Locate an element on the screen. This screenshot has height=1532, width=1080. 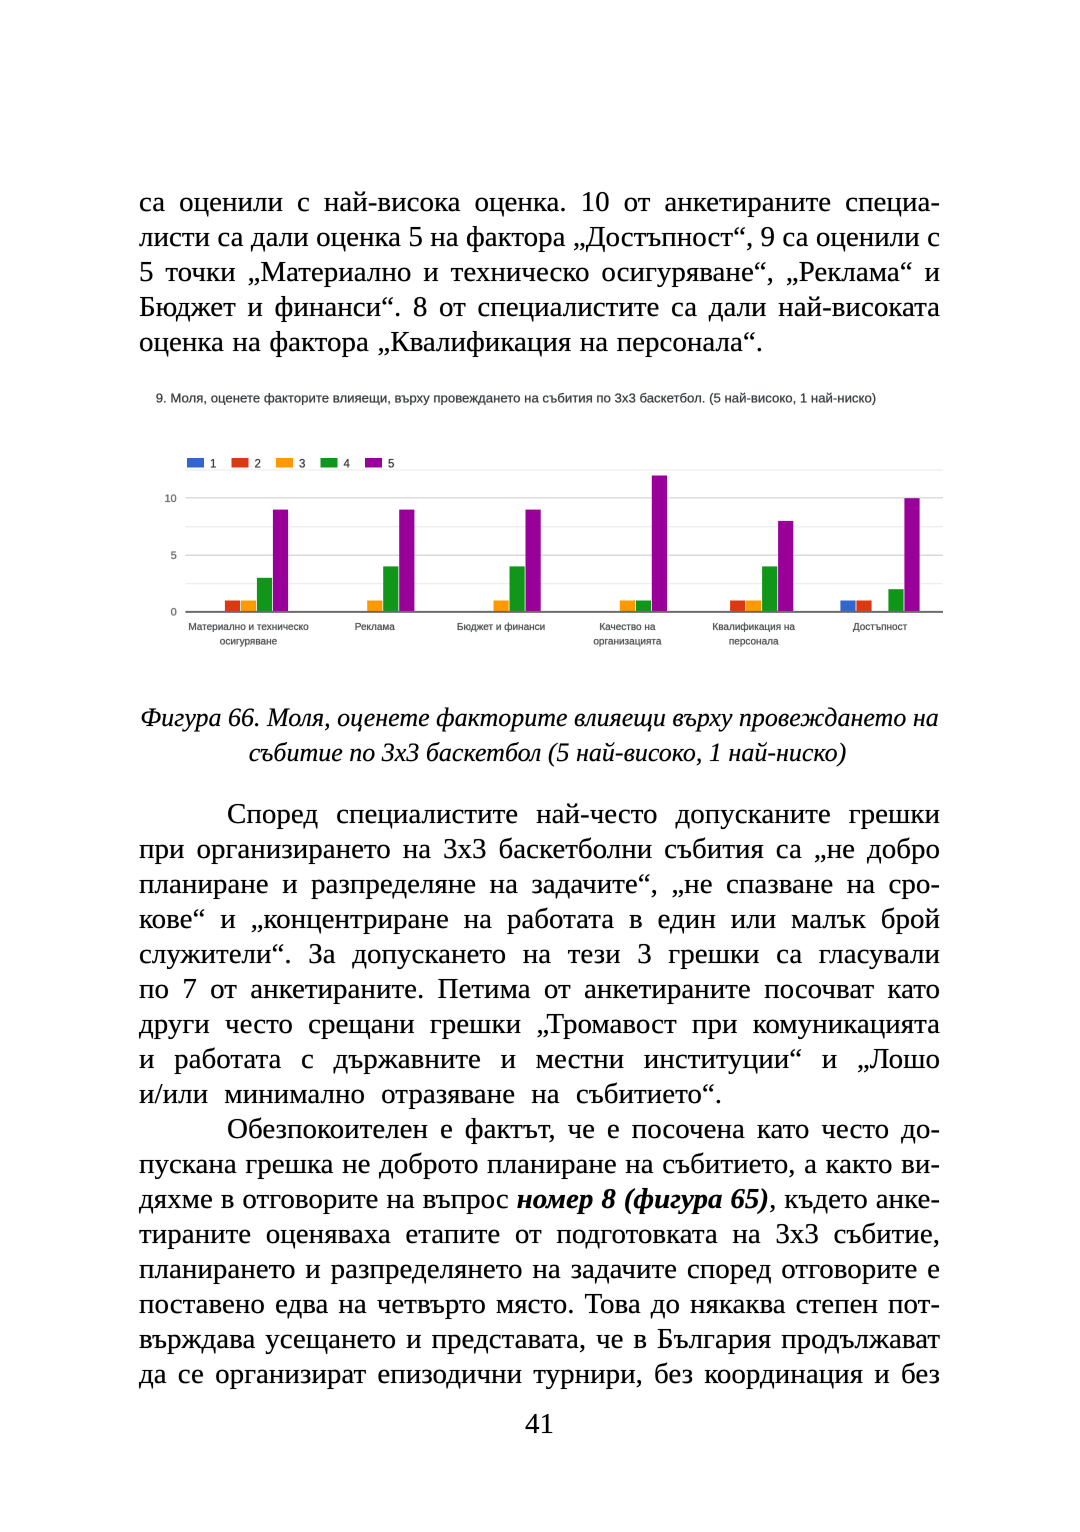
svg-text: Бюджет и финанси is located at coordinates (501, 627).